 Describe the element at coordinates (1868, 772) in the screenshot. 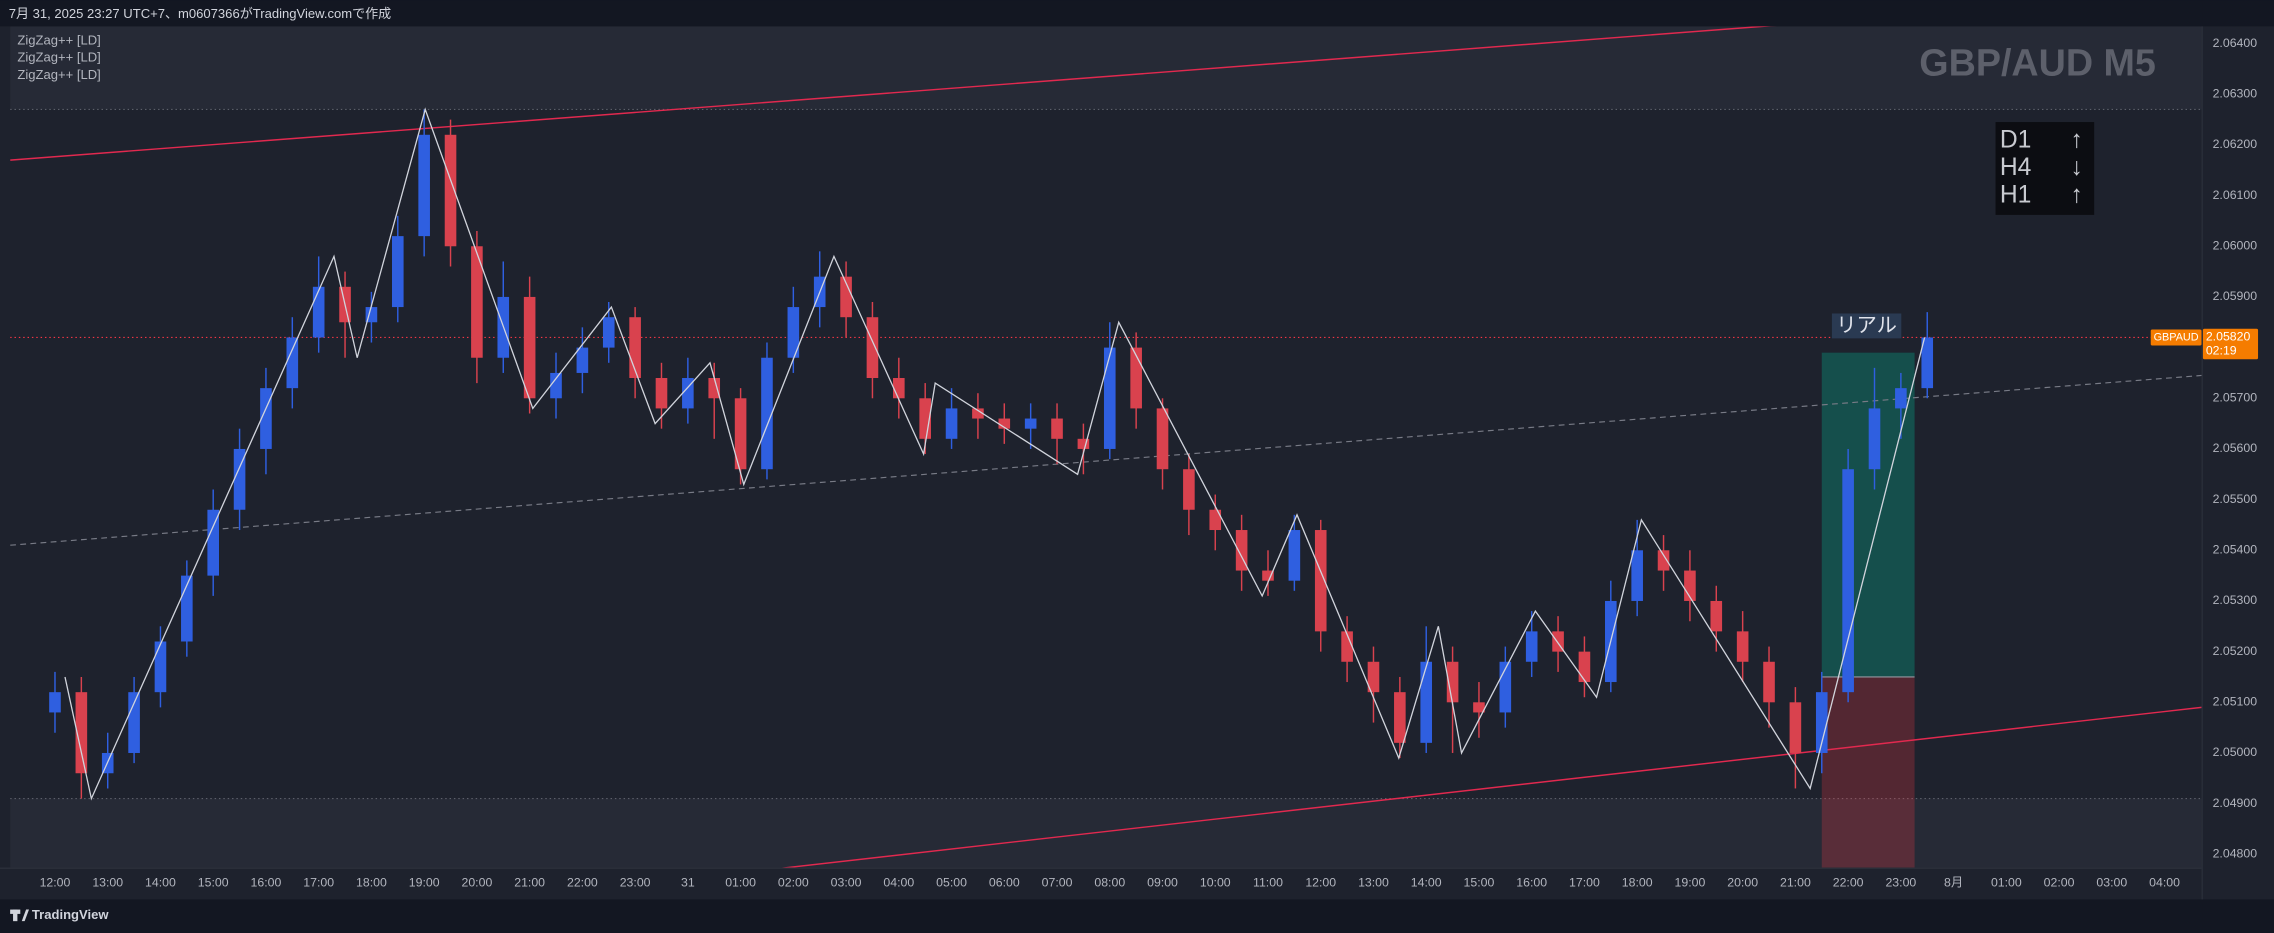

I see `position-stop` at that location.